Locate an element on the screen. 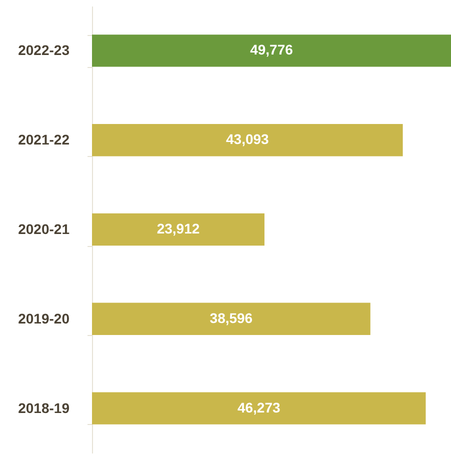 This screenshot has height=455, width=451. y-tick-label: 2018-19 is located at coordinates (44, 408).